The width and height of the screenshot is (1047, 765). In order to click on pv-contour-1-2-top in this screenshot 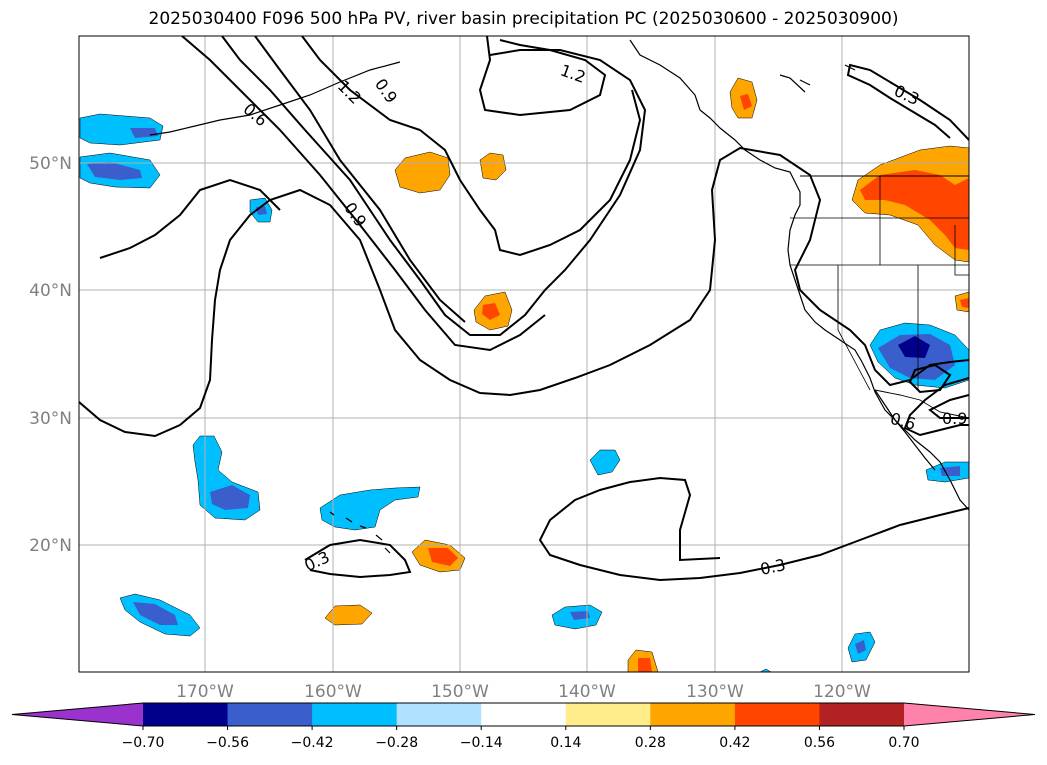, I will do `click(542, 76)`.